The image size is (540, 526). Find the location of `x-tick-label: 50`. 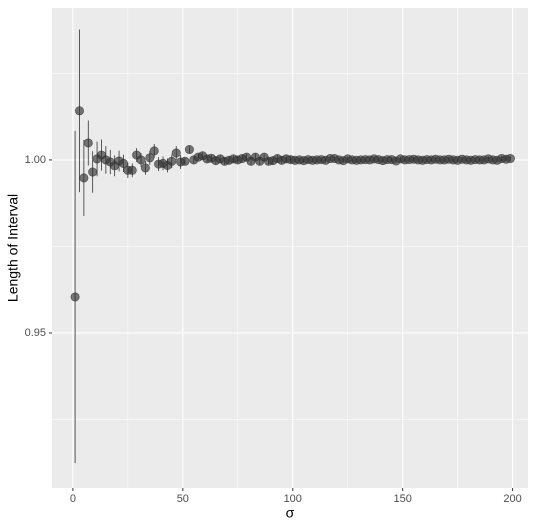

x-tick-label: 50 is located at coordinates (183, 499).